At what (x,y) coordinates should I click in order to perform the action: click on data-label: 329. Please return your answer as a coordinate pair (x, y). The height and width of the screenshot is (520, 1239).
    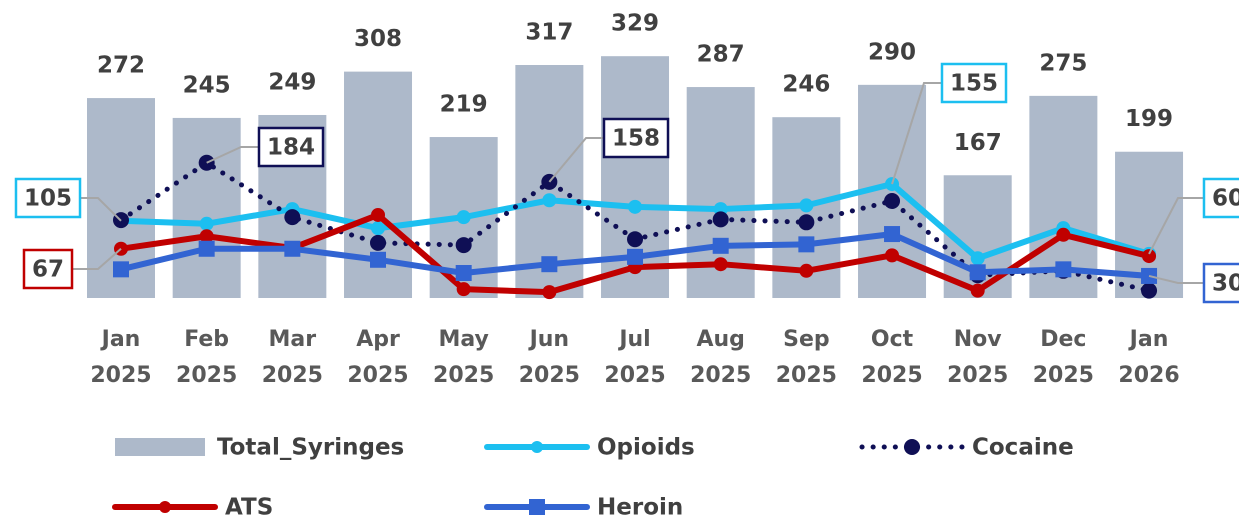
    Looking at the image, I should click on (635, 24).